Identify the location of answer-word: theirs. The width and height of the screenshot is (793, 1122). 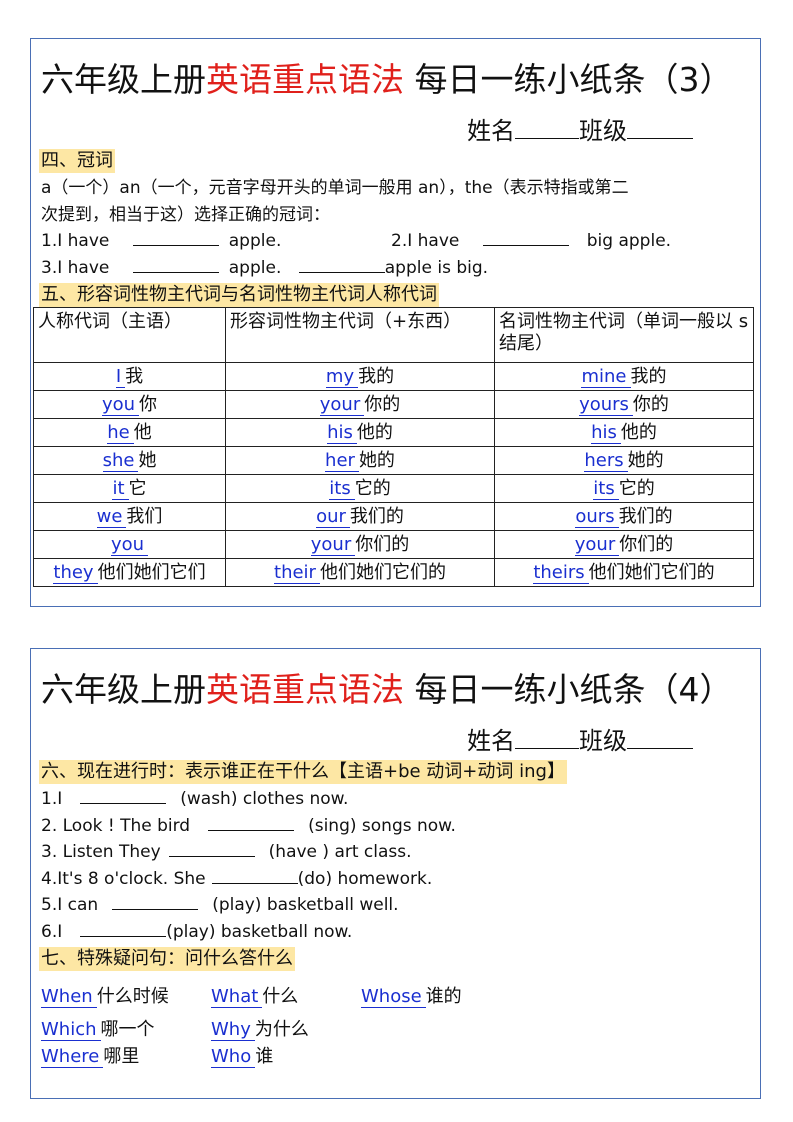
(561, 572).